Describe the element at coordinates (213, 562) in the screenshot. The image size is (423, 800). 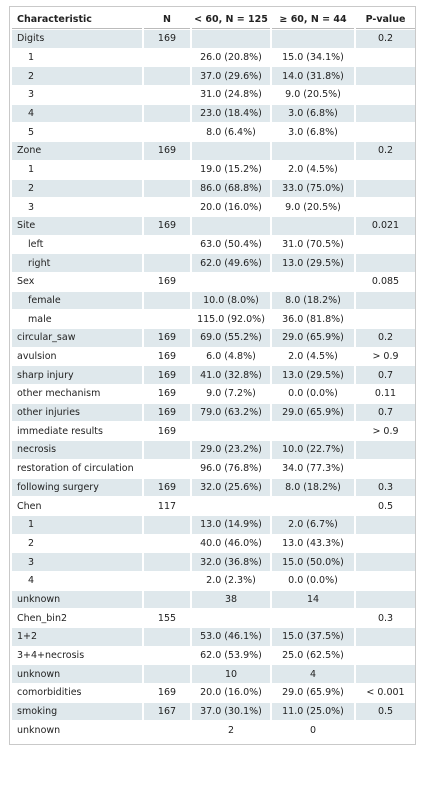
I see `table-row: 3 32.0 (36.8%) 15.0 (50.0%)` at that location.